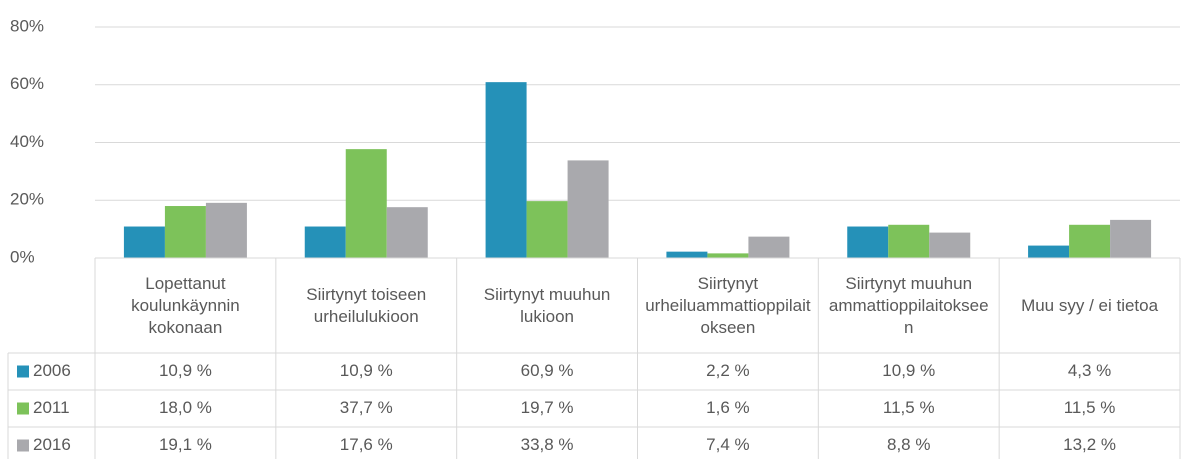 Image resolution: width=1193 pixels, height=459 pixels. Describe the element at coordinates (185, 444) in the screenshot. I see `table-value: 19,1 %` at that location.